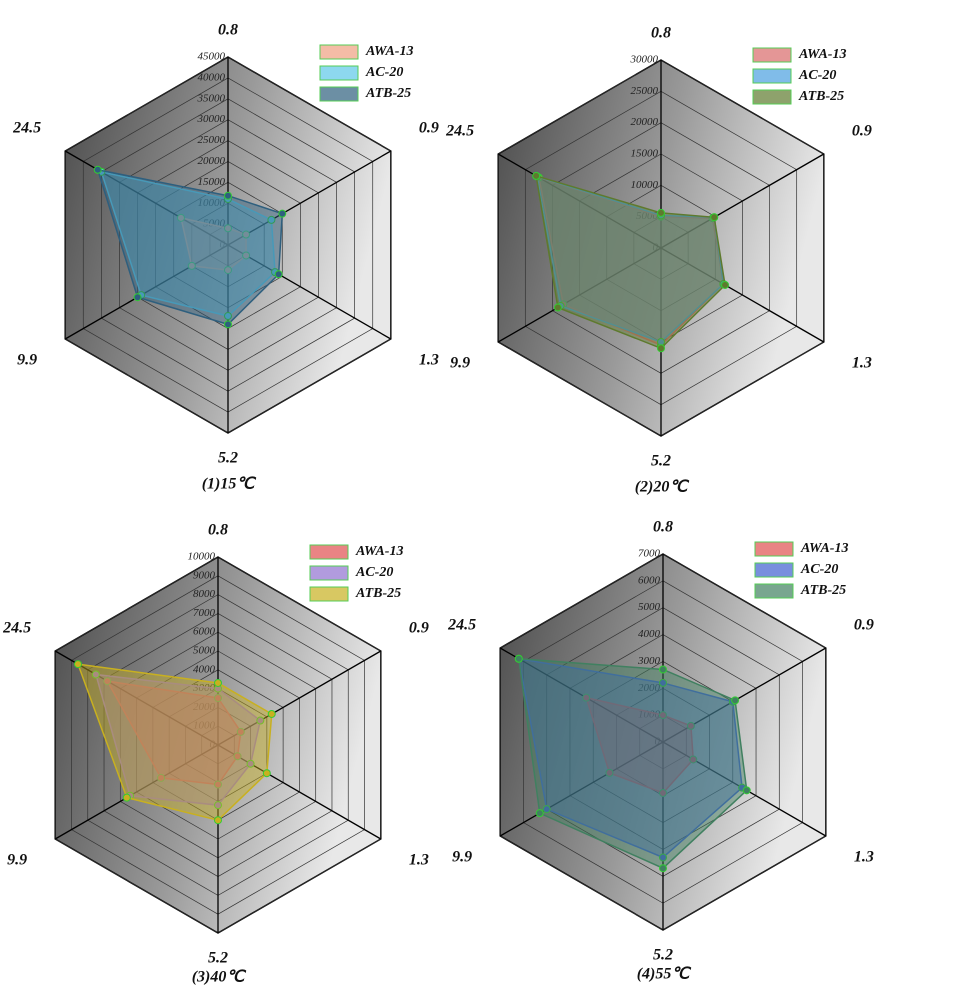 Image resolution: width=953 pixels, height=999 pixels. What do you see at coordinates (212, 77) in the screenshot?
I see `r-tick-label: 40000` at bounding box center [212, 77].